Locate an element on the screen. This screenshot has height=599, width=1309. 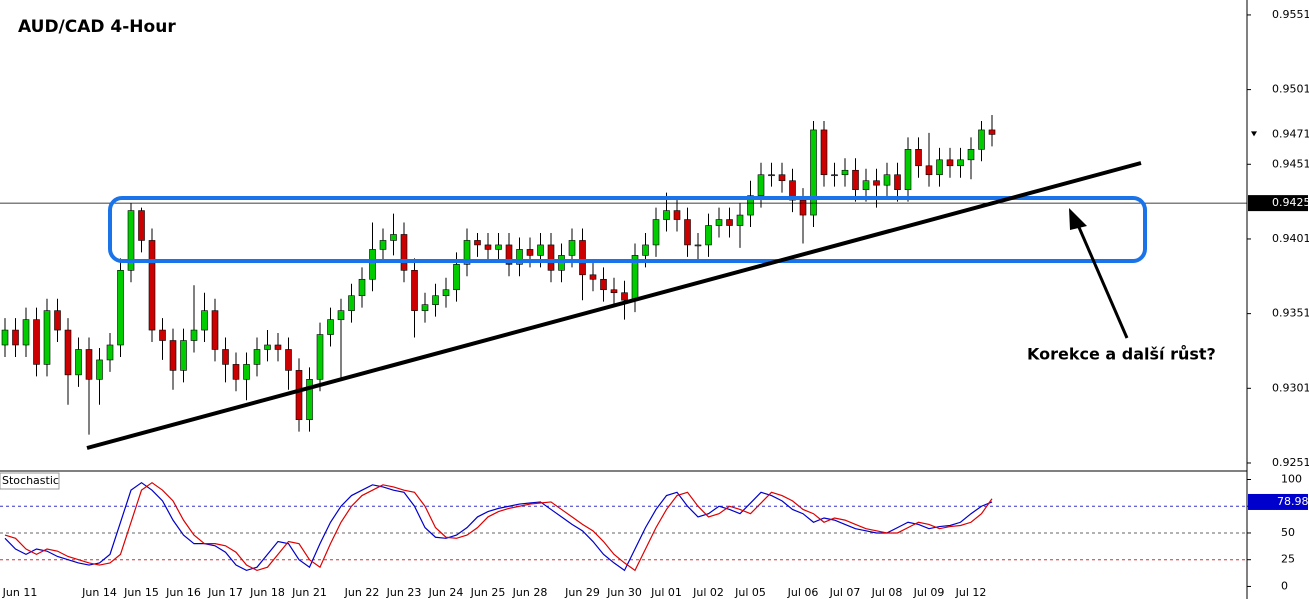
x-tick-label: Jun 17 is located at coordinates (225, 592).